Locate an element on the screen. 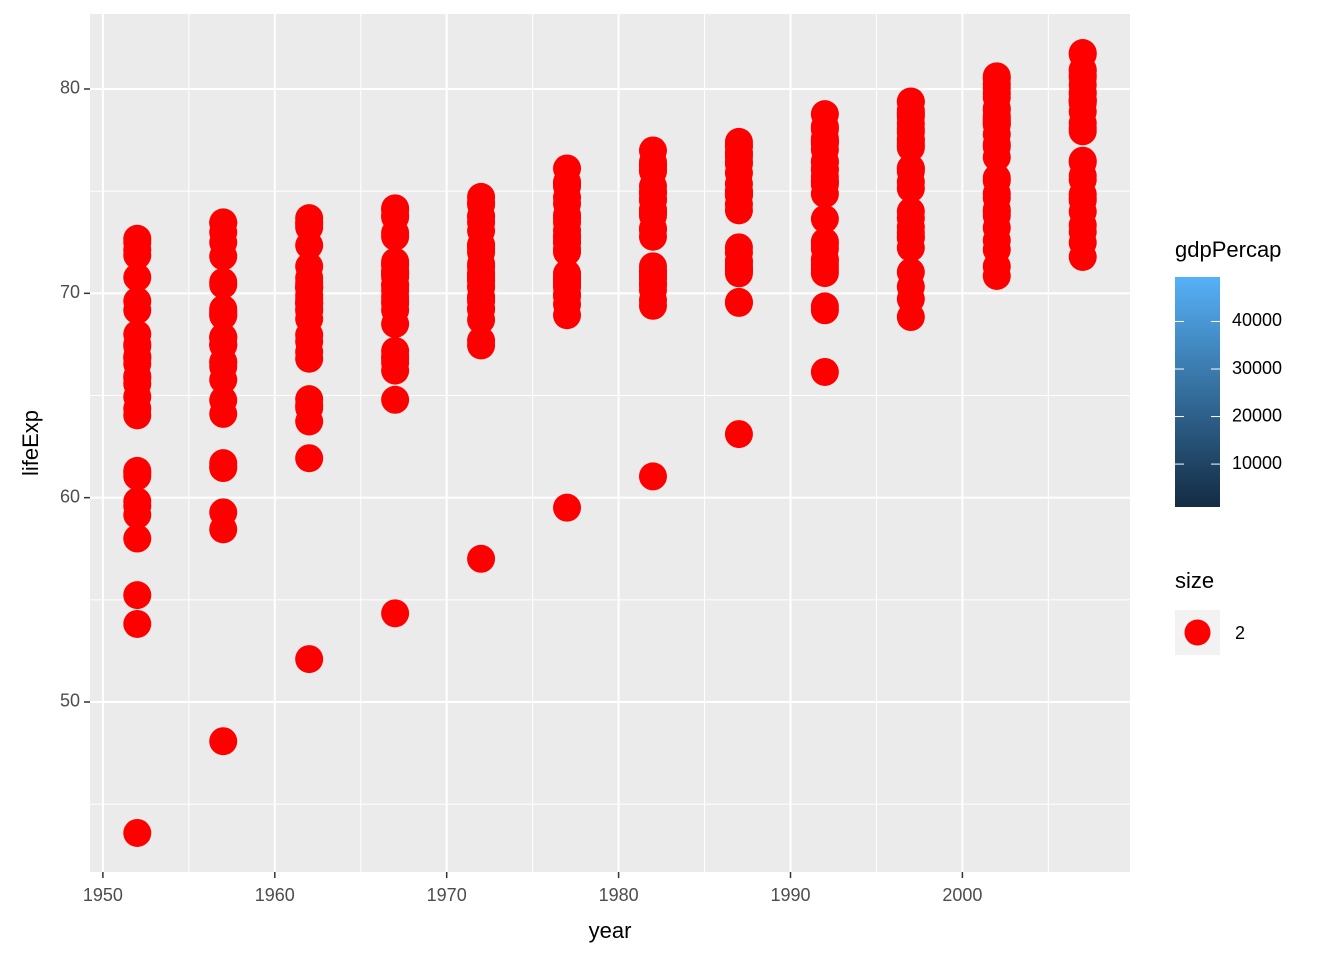 This screenshot has height=965, width=1344. legend-label: 2 is located at coordinates (1240, 633).